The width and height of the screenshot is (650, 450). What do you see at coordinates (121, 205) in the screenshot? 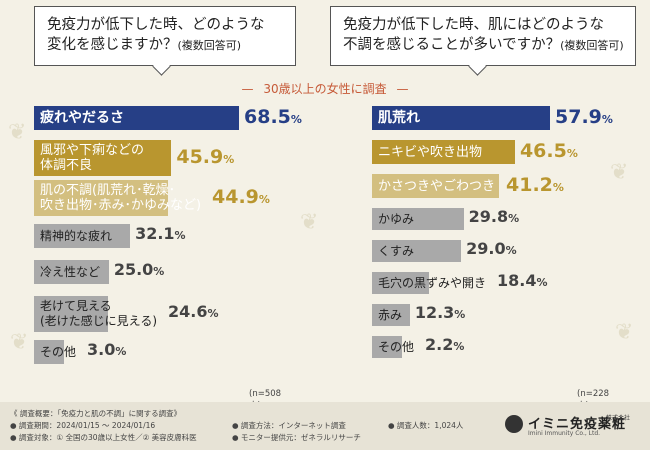
I see `bar-label-line: 吹き出物･赤み･かゆみなど)` at bounding box center [121, 205].